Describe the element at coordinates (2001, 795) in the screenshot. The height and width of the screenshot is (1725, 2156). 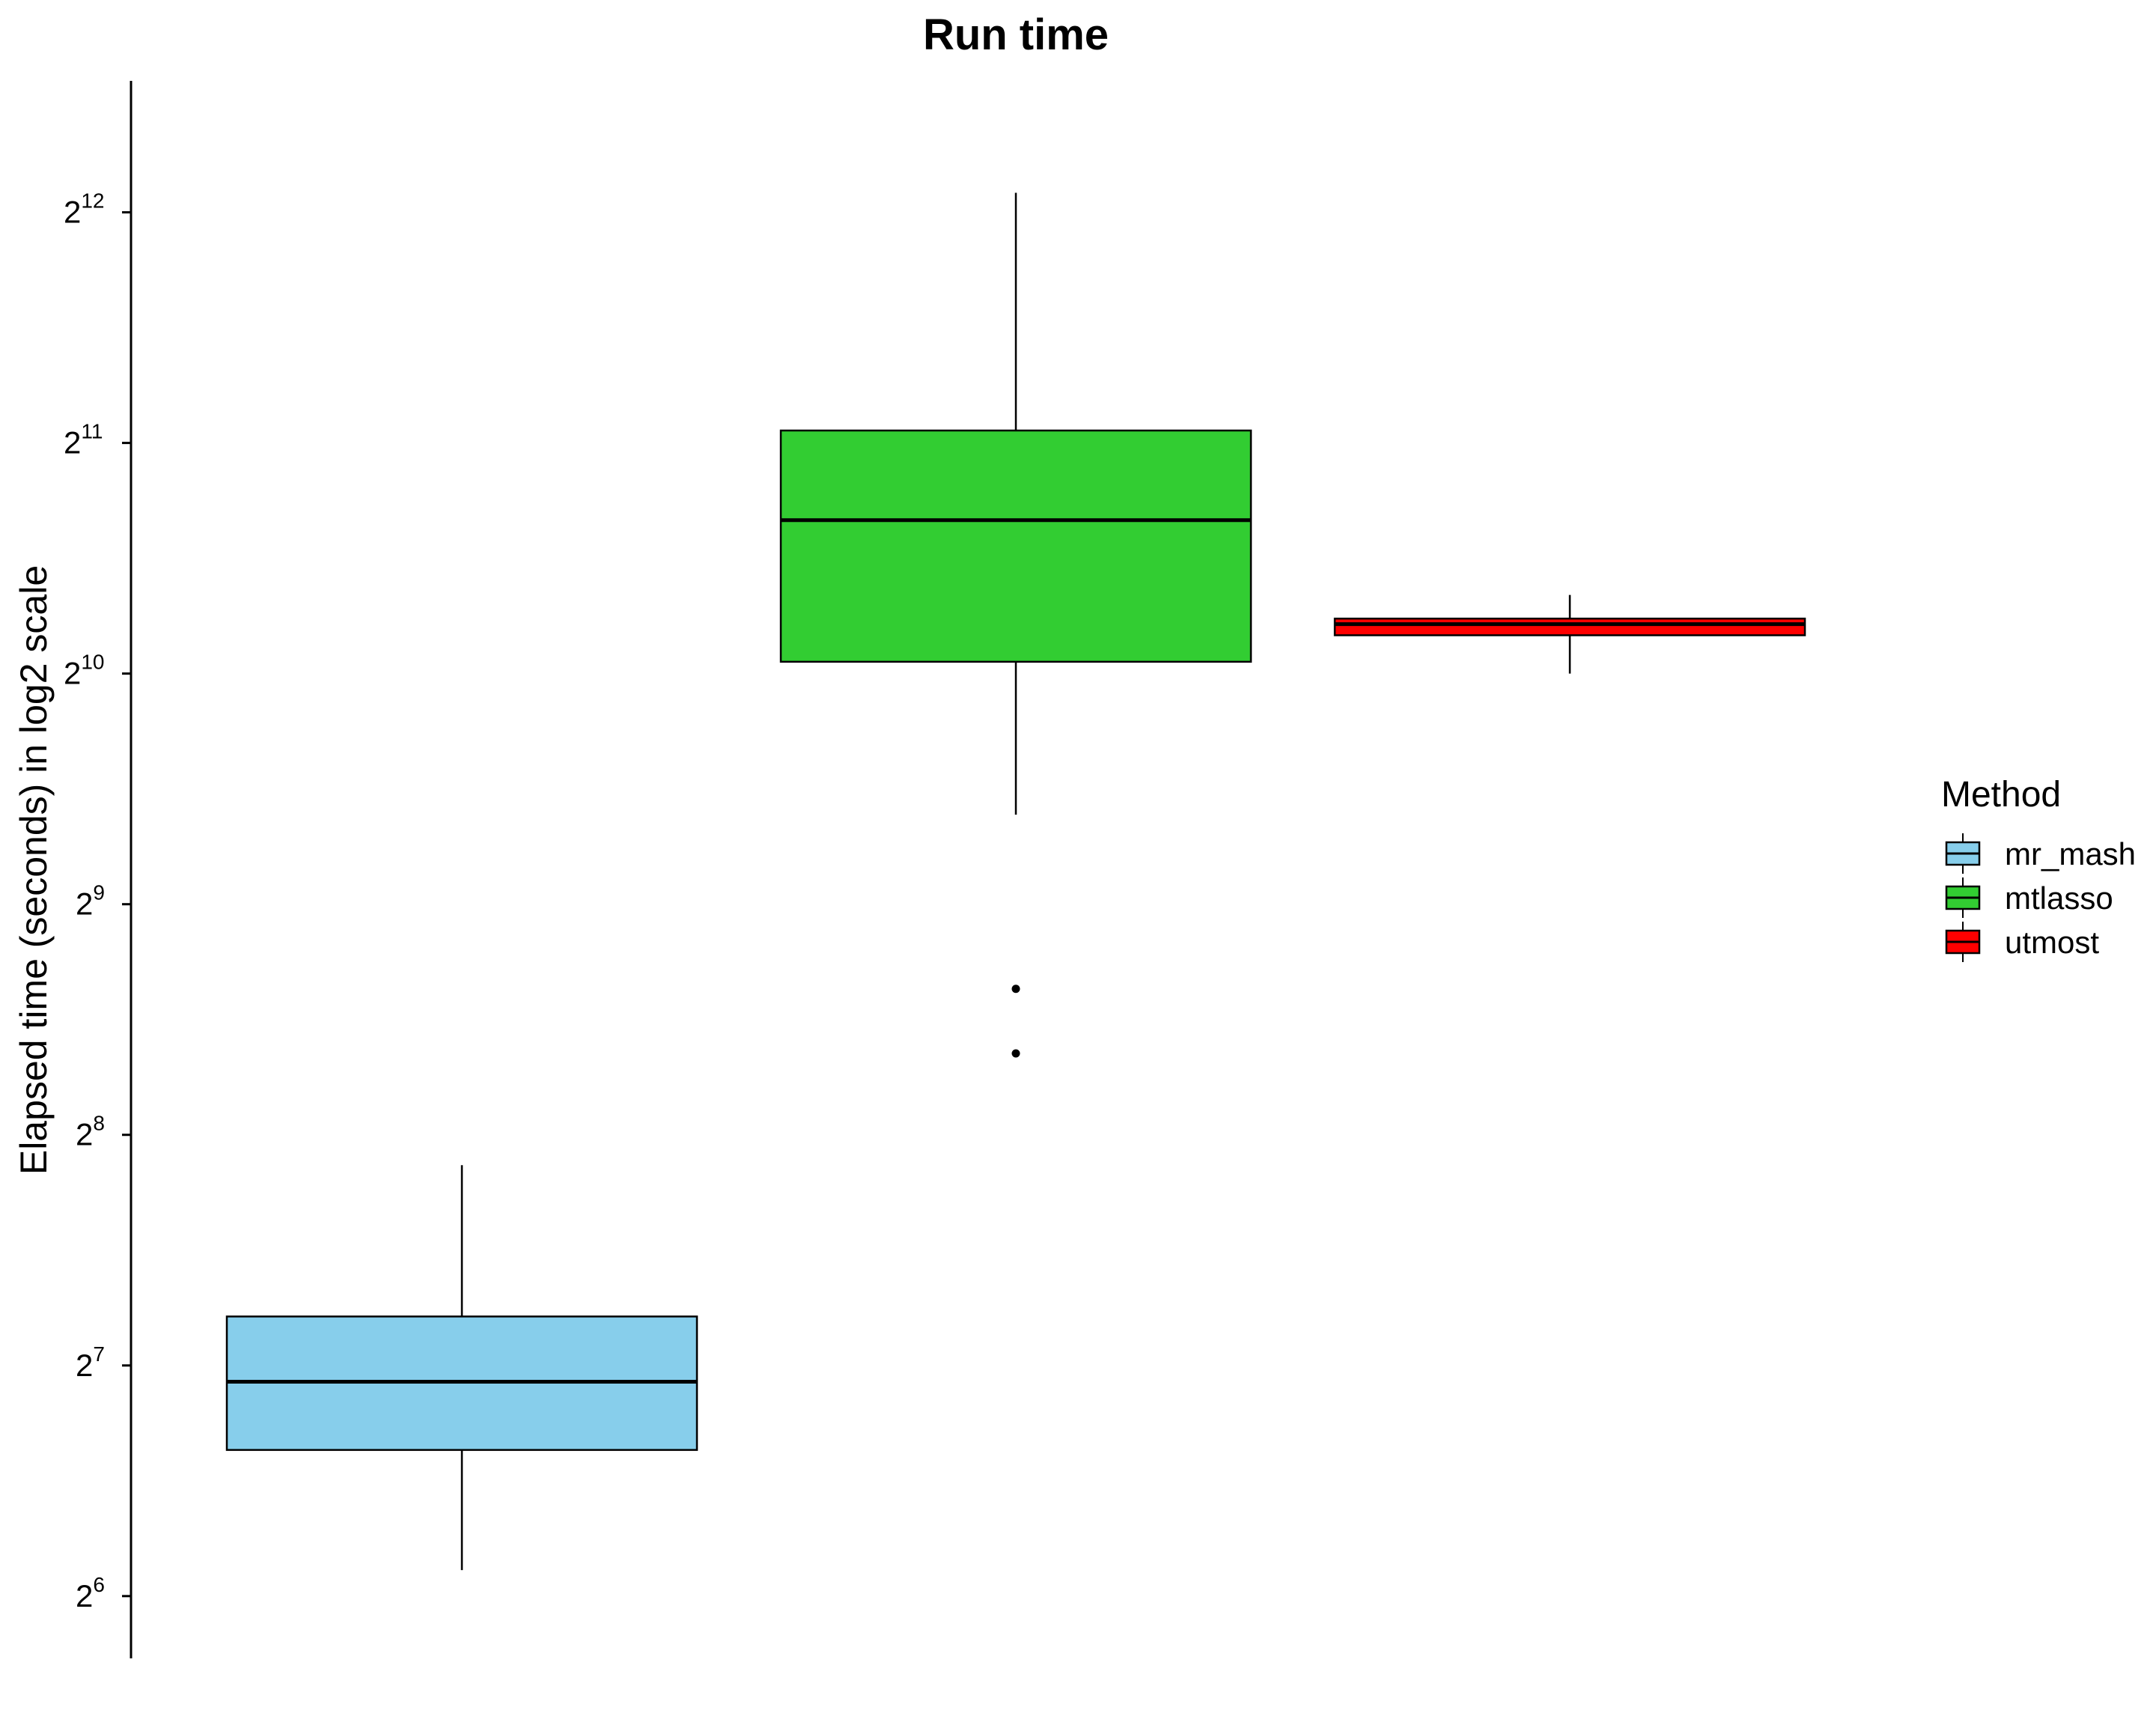
I see `legend-title: Method` at that location.